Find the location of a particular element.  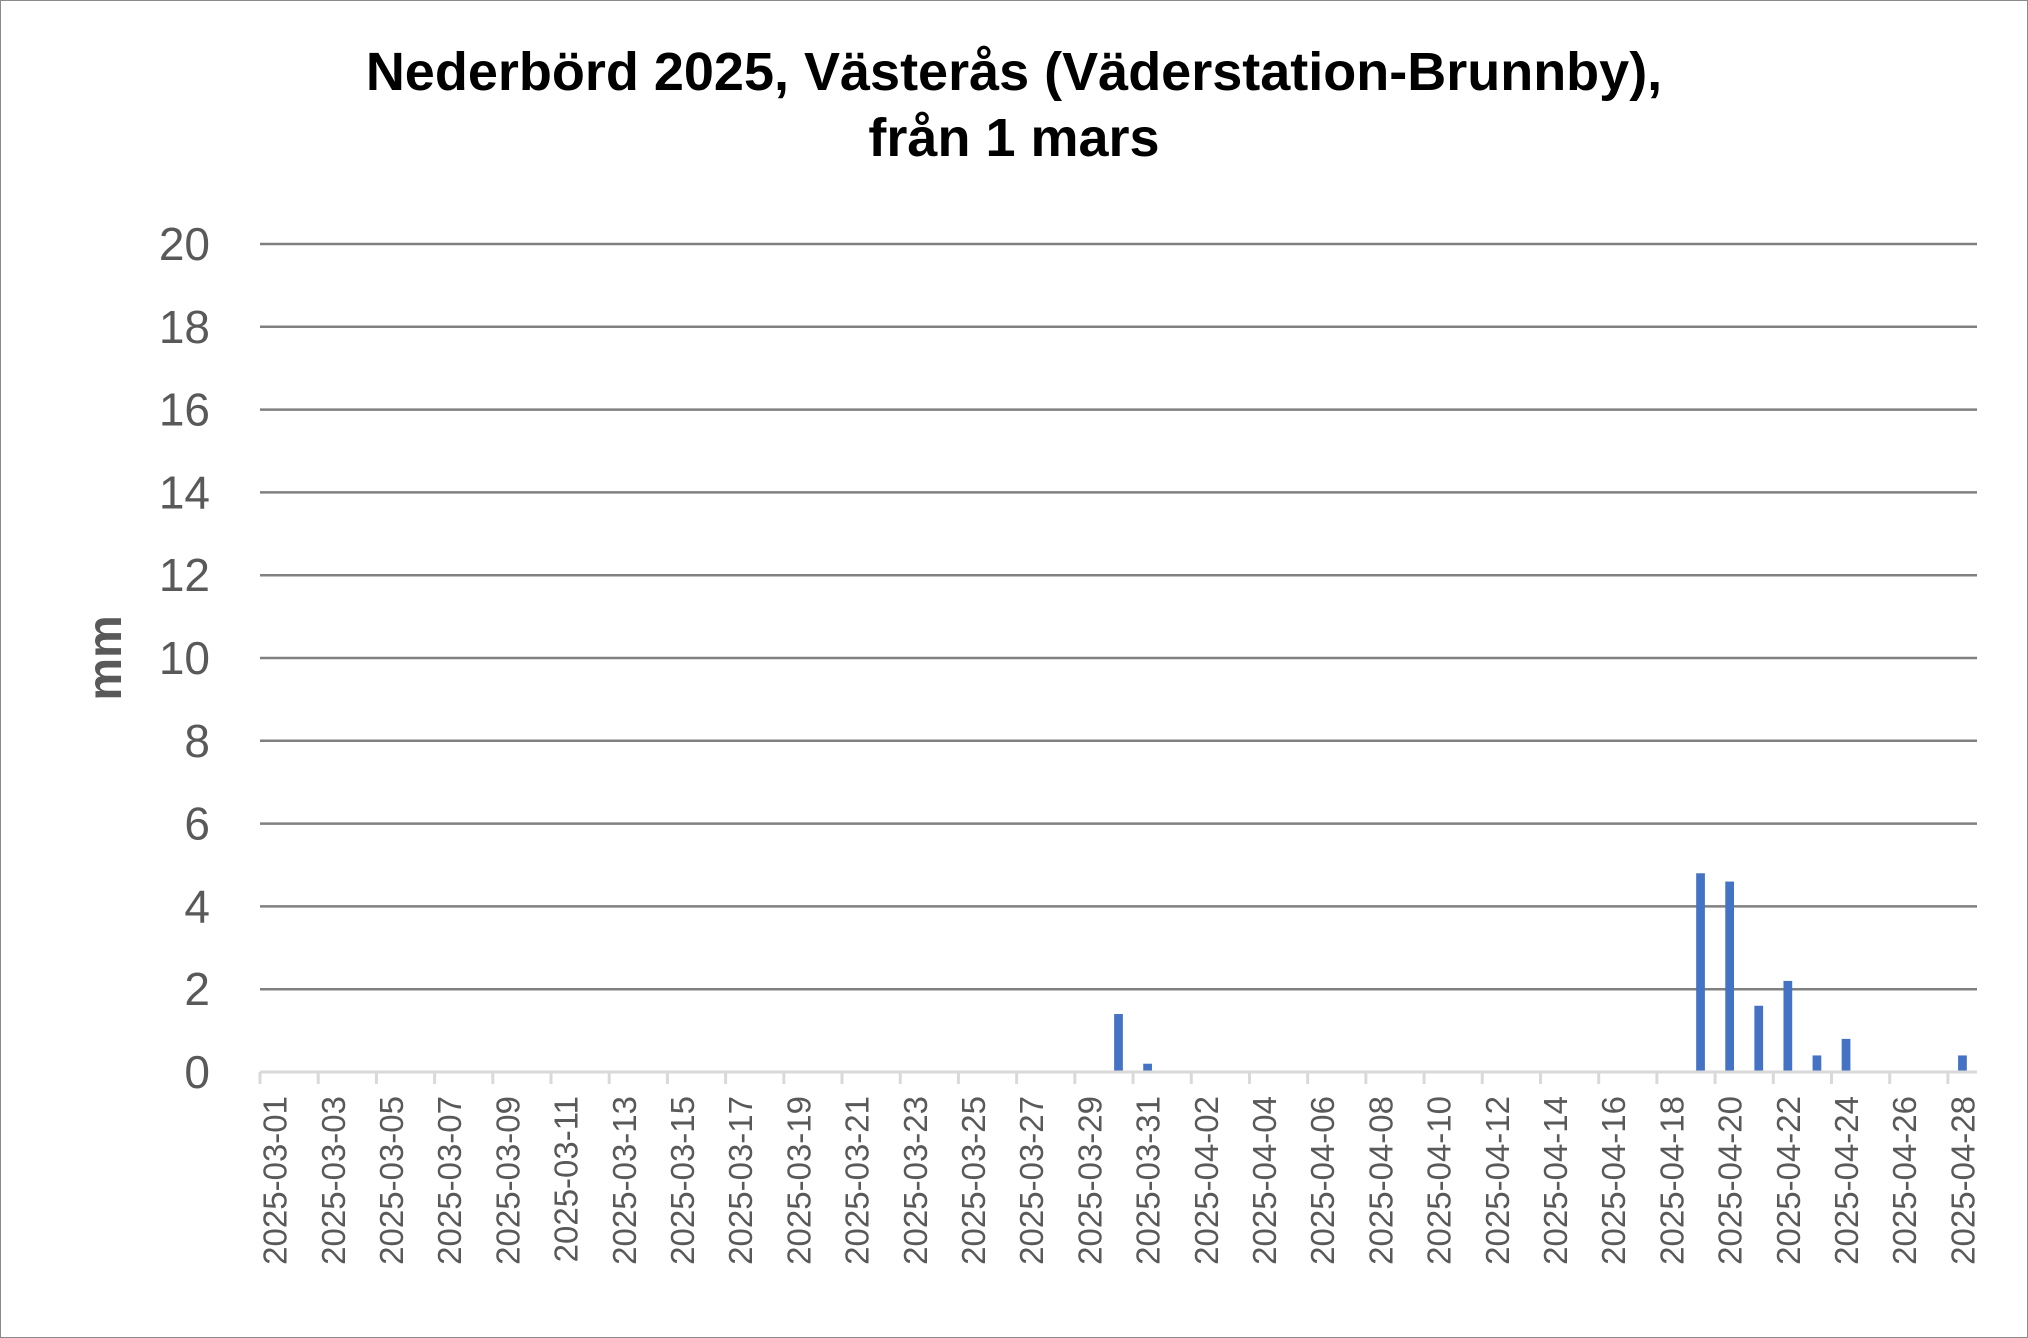

x-tick-label: 2025-03-01 is located at coordinates (275, 1180).